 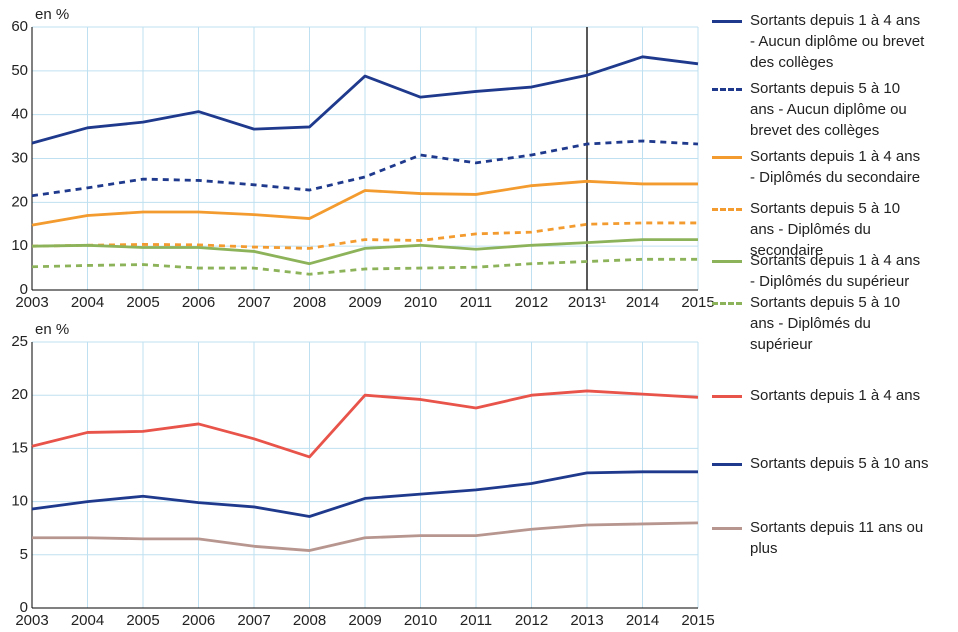 I want to click on legend-item: Sortants depuis 5 à 10 ans, so click(x=832, y=463).